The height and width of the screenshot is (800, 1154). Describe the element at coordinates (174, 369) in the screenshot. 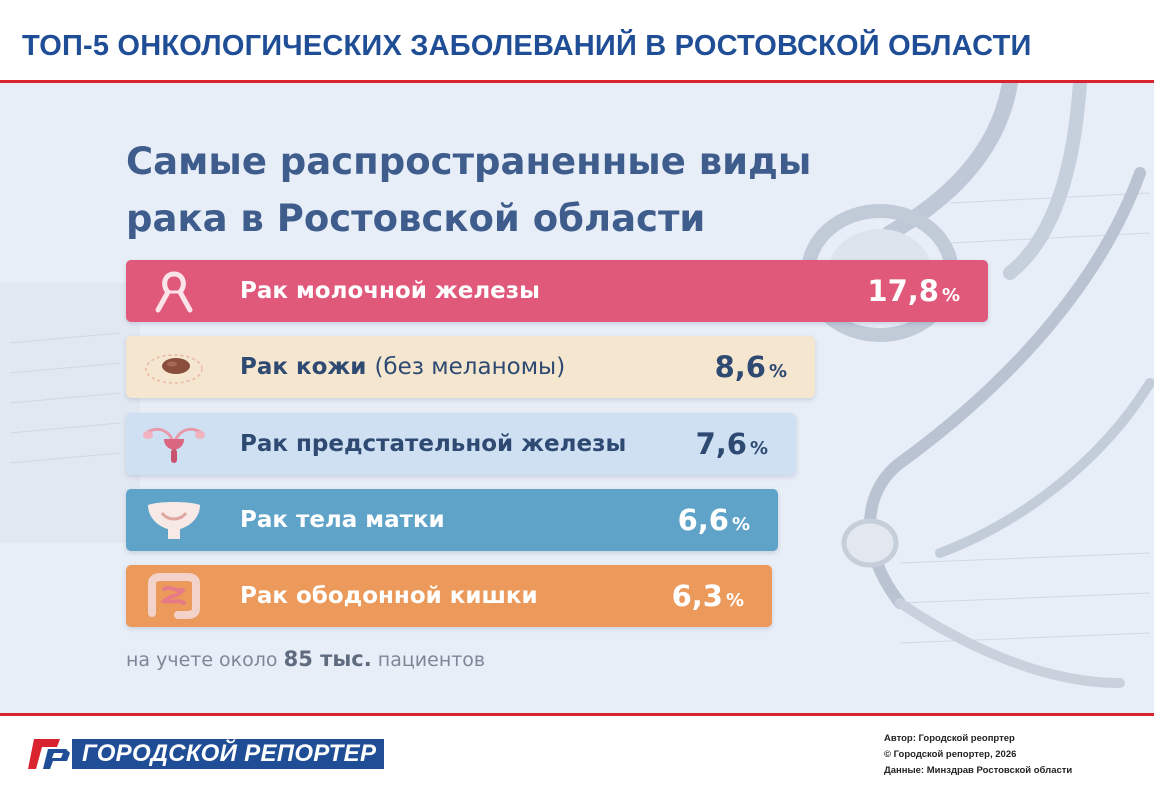

I see `mole-icon` at that location.